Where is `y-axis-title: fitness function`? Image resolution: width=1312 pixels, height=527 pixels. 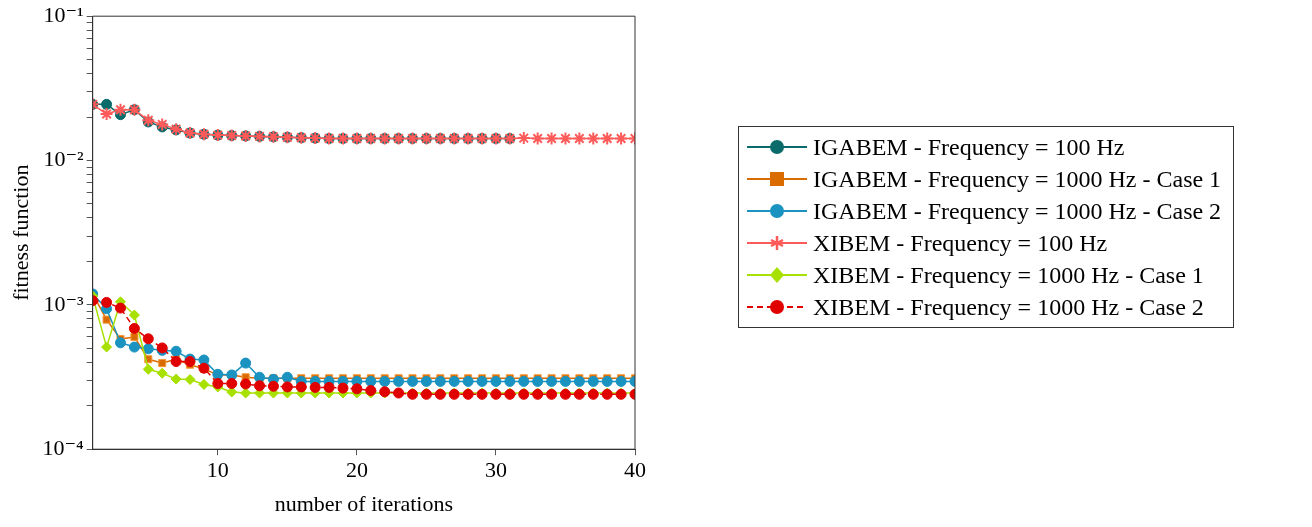 y-axis-title: fitness function is located at coordinates (20, 232).